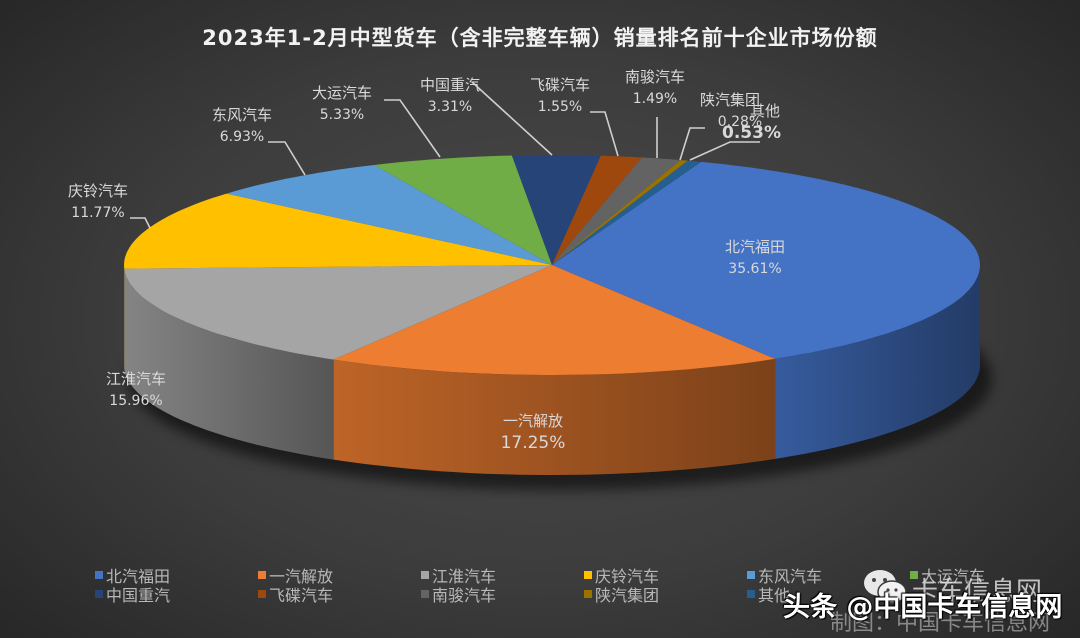 The image size is (1080, 638). I want to click on data-label: 大运汽车 5.33%, so click(342, 104).